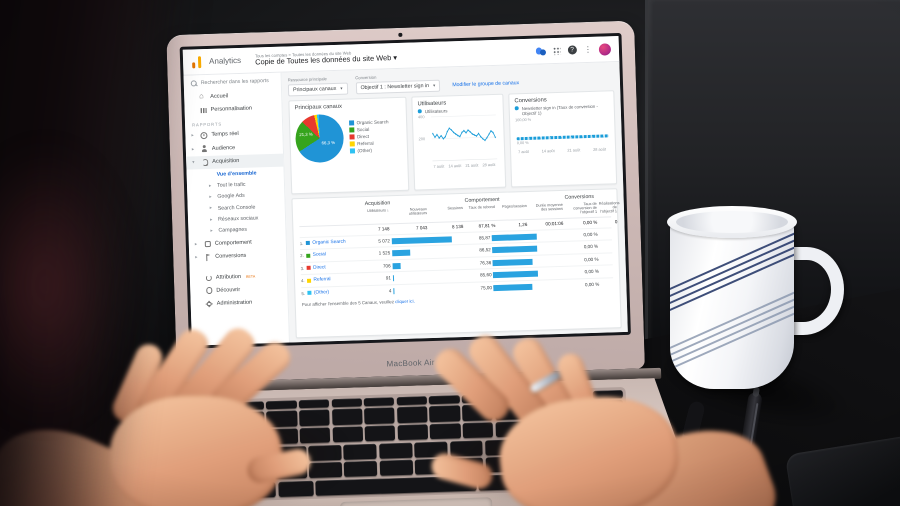 The image size is (900, 506). What do you see at coordinates (322, 280) in the screenshot?
I see `channel-name-link: Referral` at bounding box center [322, 280].